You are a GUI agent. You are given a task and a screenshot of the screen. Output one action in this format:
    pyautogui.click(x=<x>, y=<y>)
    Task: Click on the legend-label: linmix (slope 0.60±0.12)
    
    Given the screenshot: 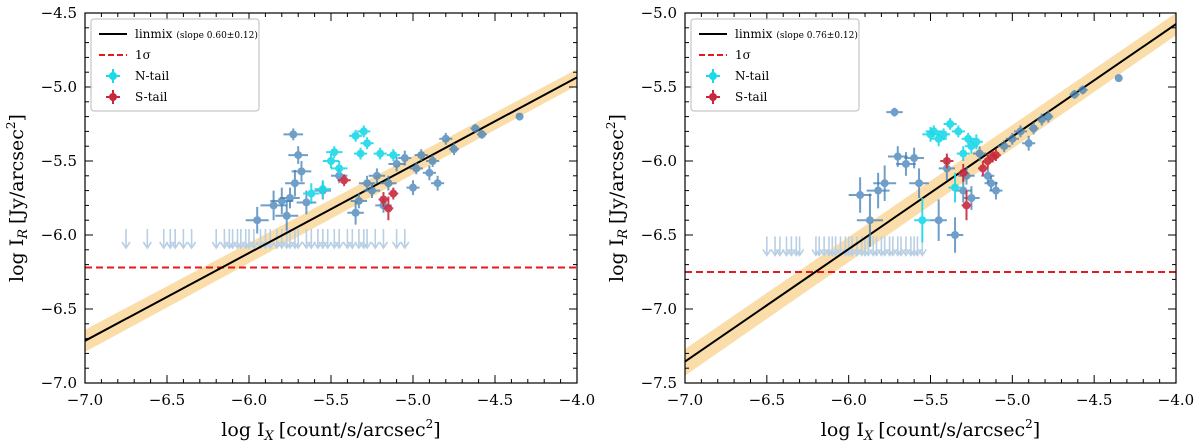 What is the action you would take?
    pyautogui.click(x=196, y=34)
    